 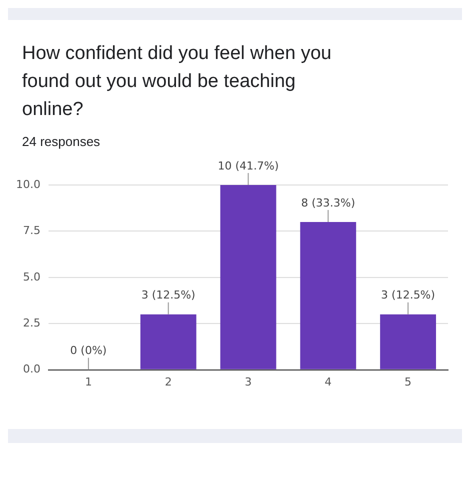 I want to click on x-tick-label: 2, so click(x=168, y=381).